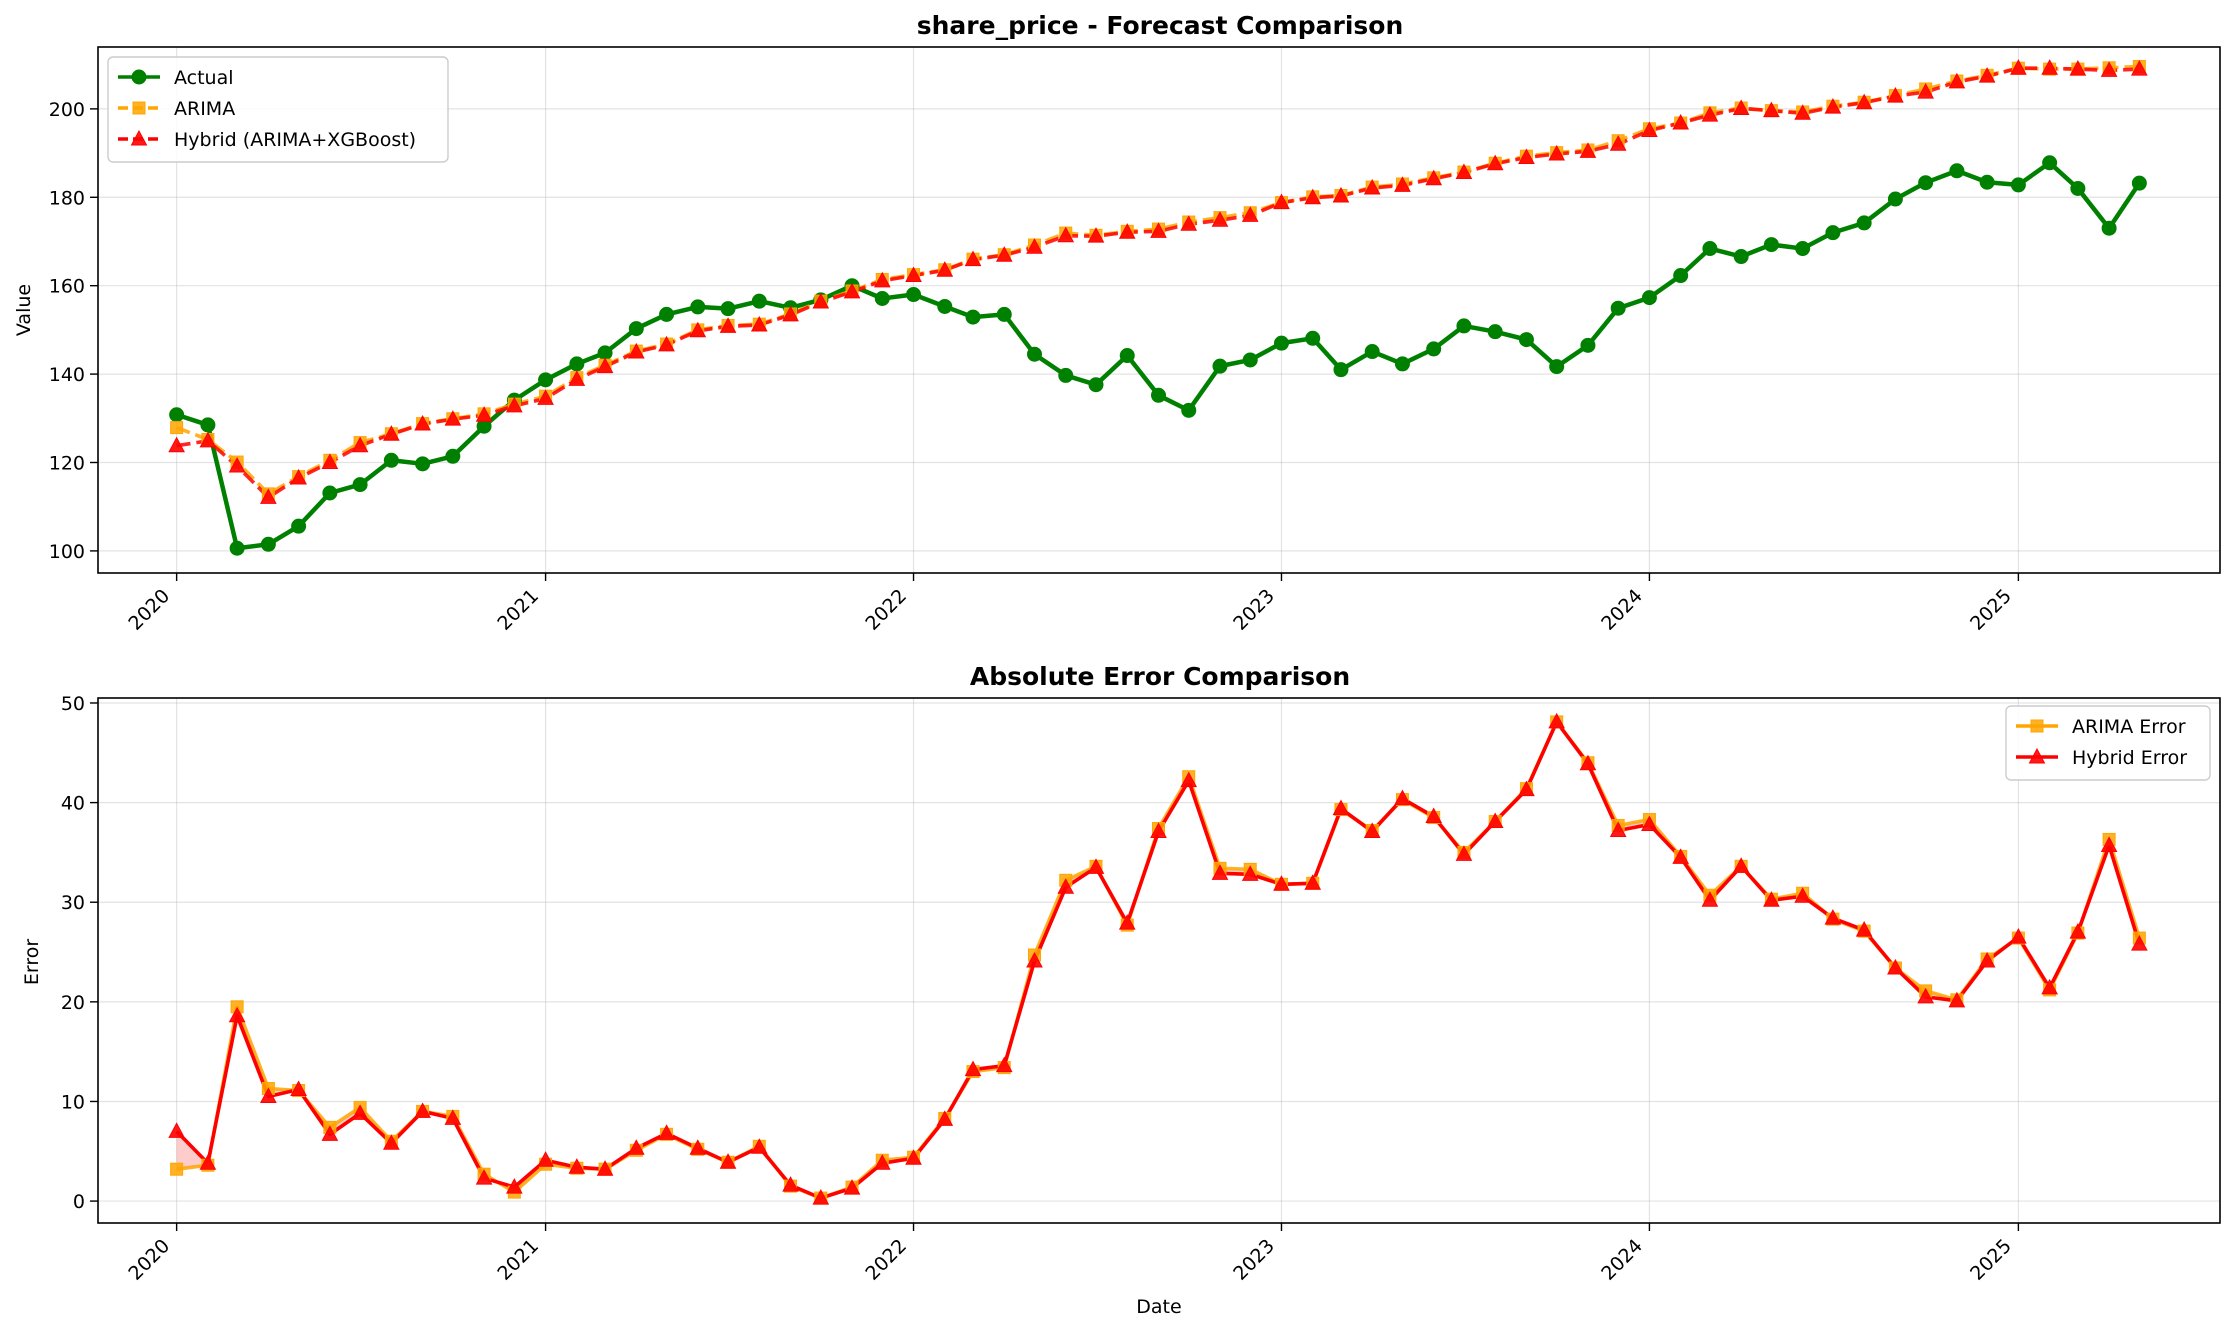 The image size is (2234, 1332). Describe the element at coordinates (2108, 743) in the screenshot. I see `legend: ARIMA Error Hybrid Error` at that location.